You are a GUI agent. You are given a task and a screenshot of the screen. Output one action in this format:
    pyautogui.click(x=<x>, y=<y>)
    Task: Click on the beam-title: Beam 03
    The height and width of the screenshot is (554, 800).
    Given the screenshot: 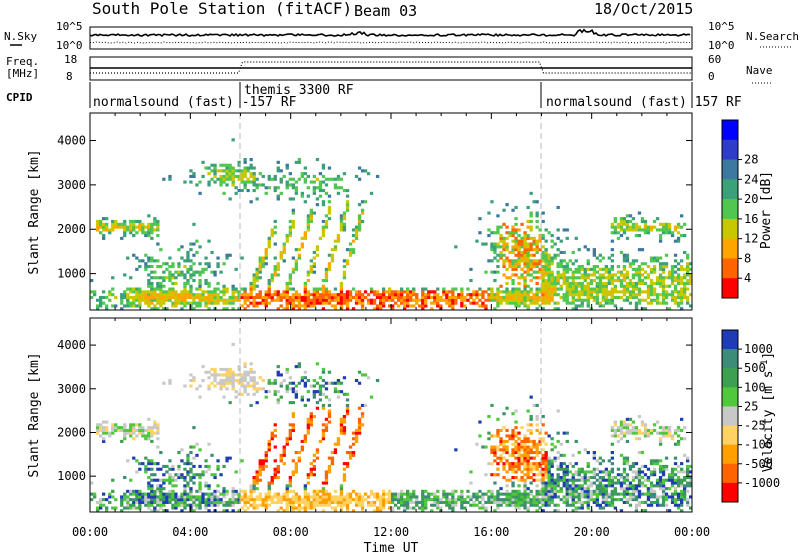 What is the action you would take?
    pyautogui.click(x=385, y=11)
    